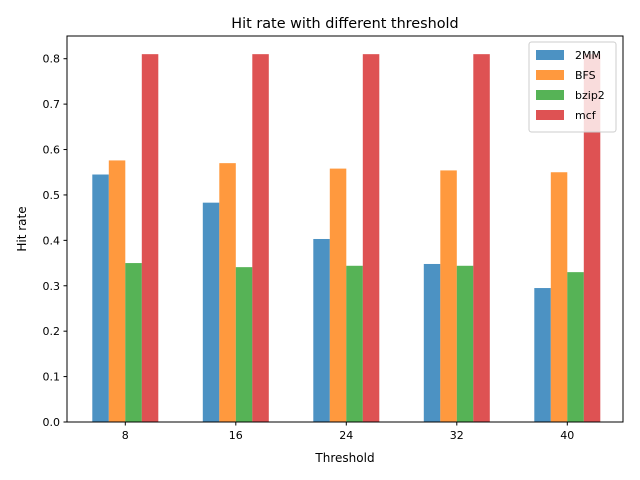 This screenshot has height=480, width=640. I want to click on legend-swatch-mcf, so click(550, 115).